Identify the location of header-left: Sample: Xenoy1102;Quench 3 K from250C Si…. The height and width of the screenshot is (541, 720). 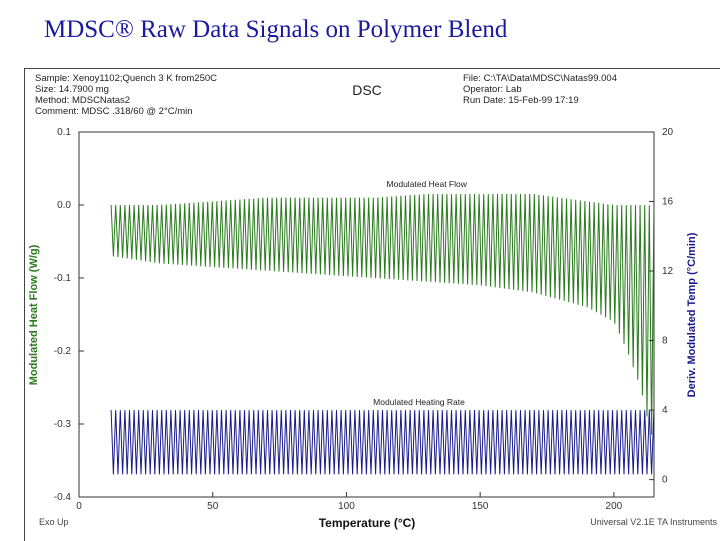
(126, 95).